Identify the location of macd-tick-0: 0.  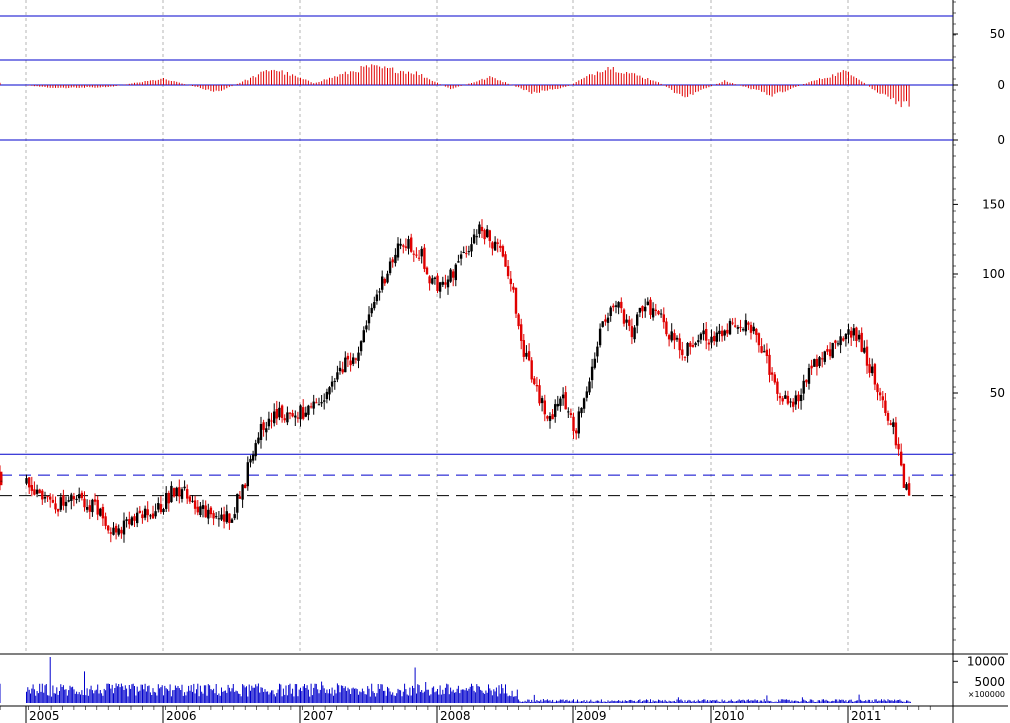
(1001, 140).